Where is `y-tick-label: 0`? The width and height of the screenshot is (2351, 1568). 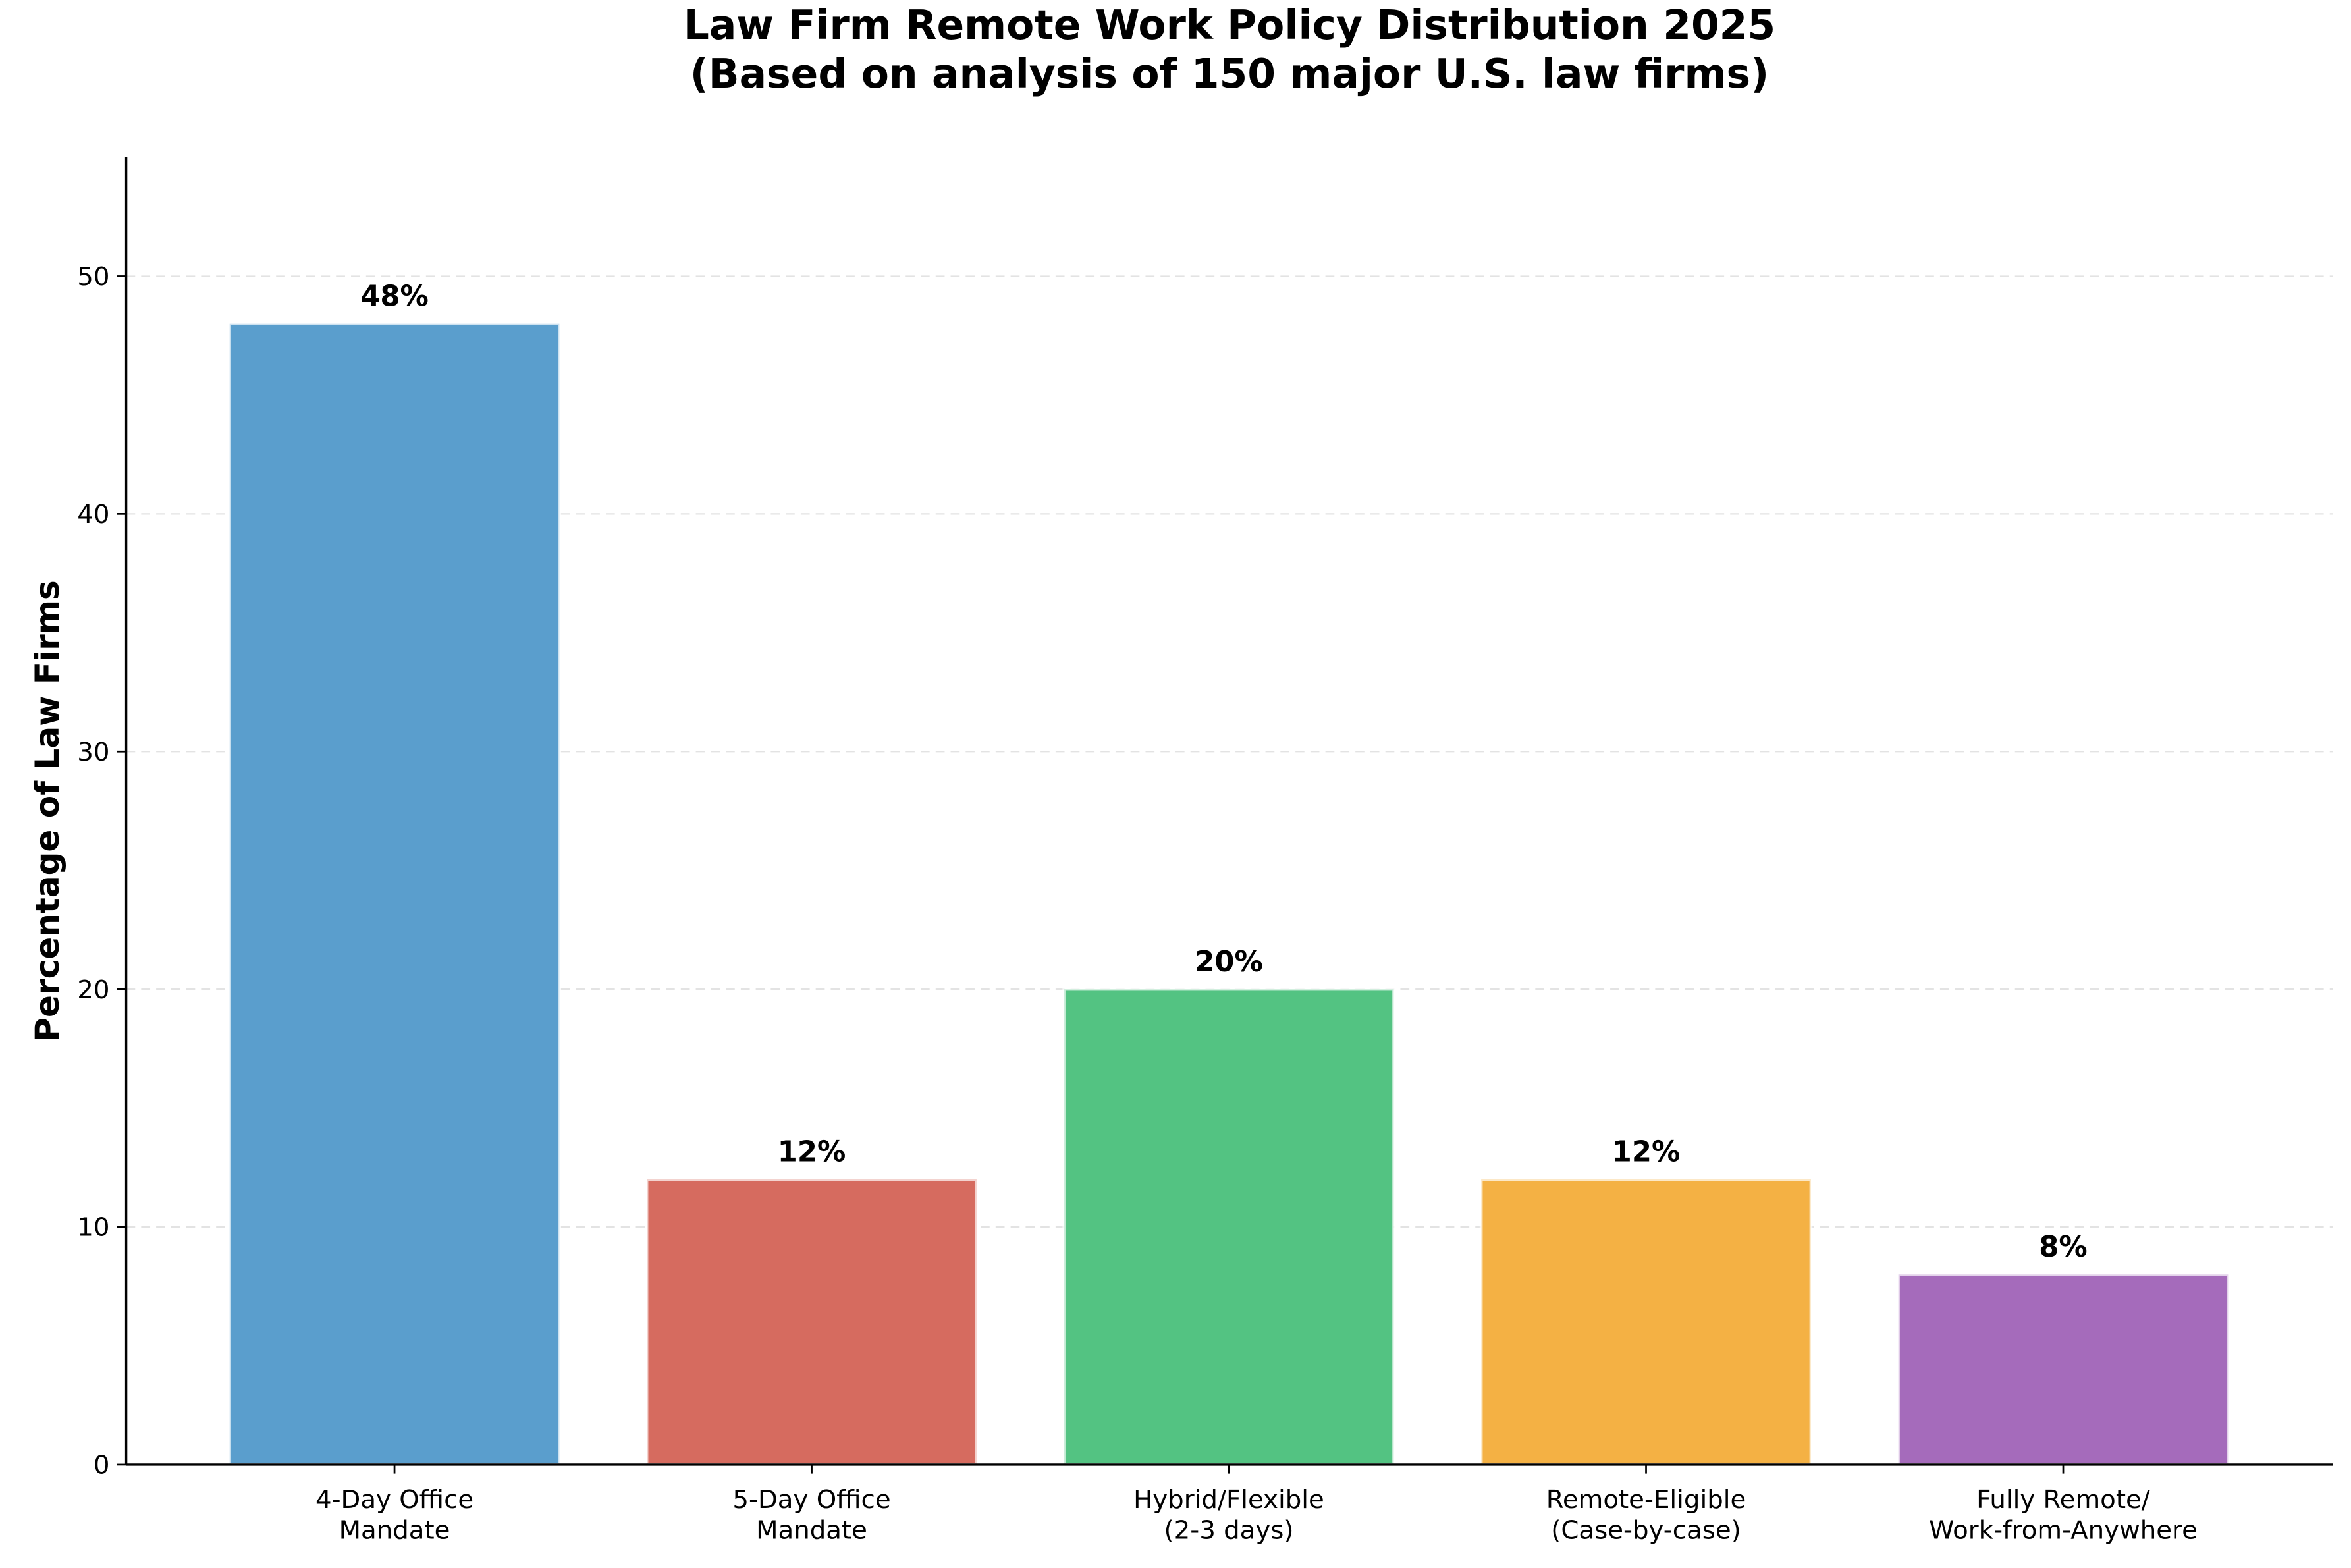 y-tick-label: 0 is located at coordinates (102, 1465).